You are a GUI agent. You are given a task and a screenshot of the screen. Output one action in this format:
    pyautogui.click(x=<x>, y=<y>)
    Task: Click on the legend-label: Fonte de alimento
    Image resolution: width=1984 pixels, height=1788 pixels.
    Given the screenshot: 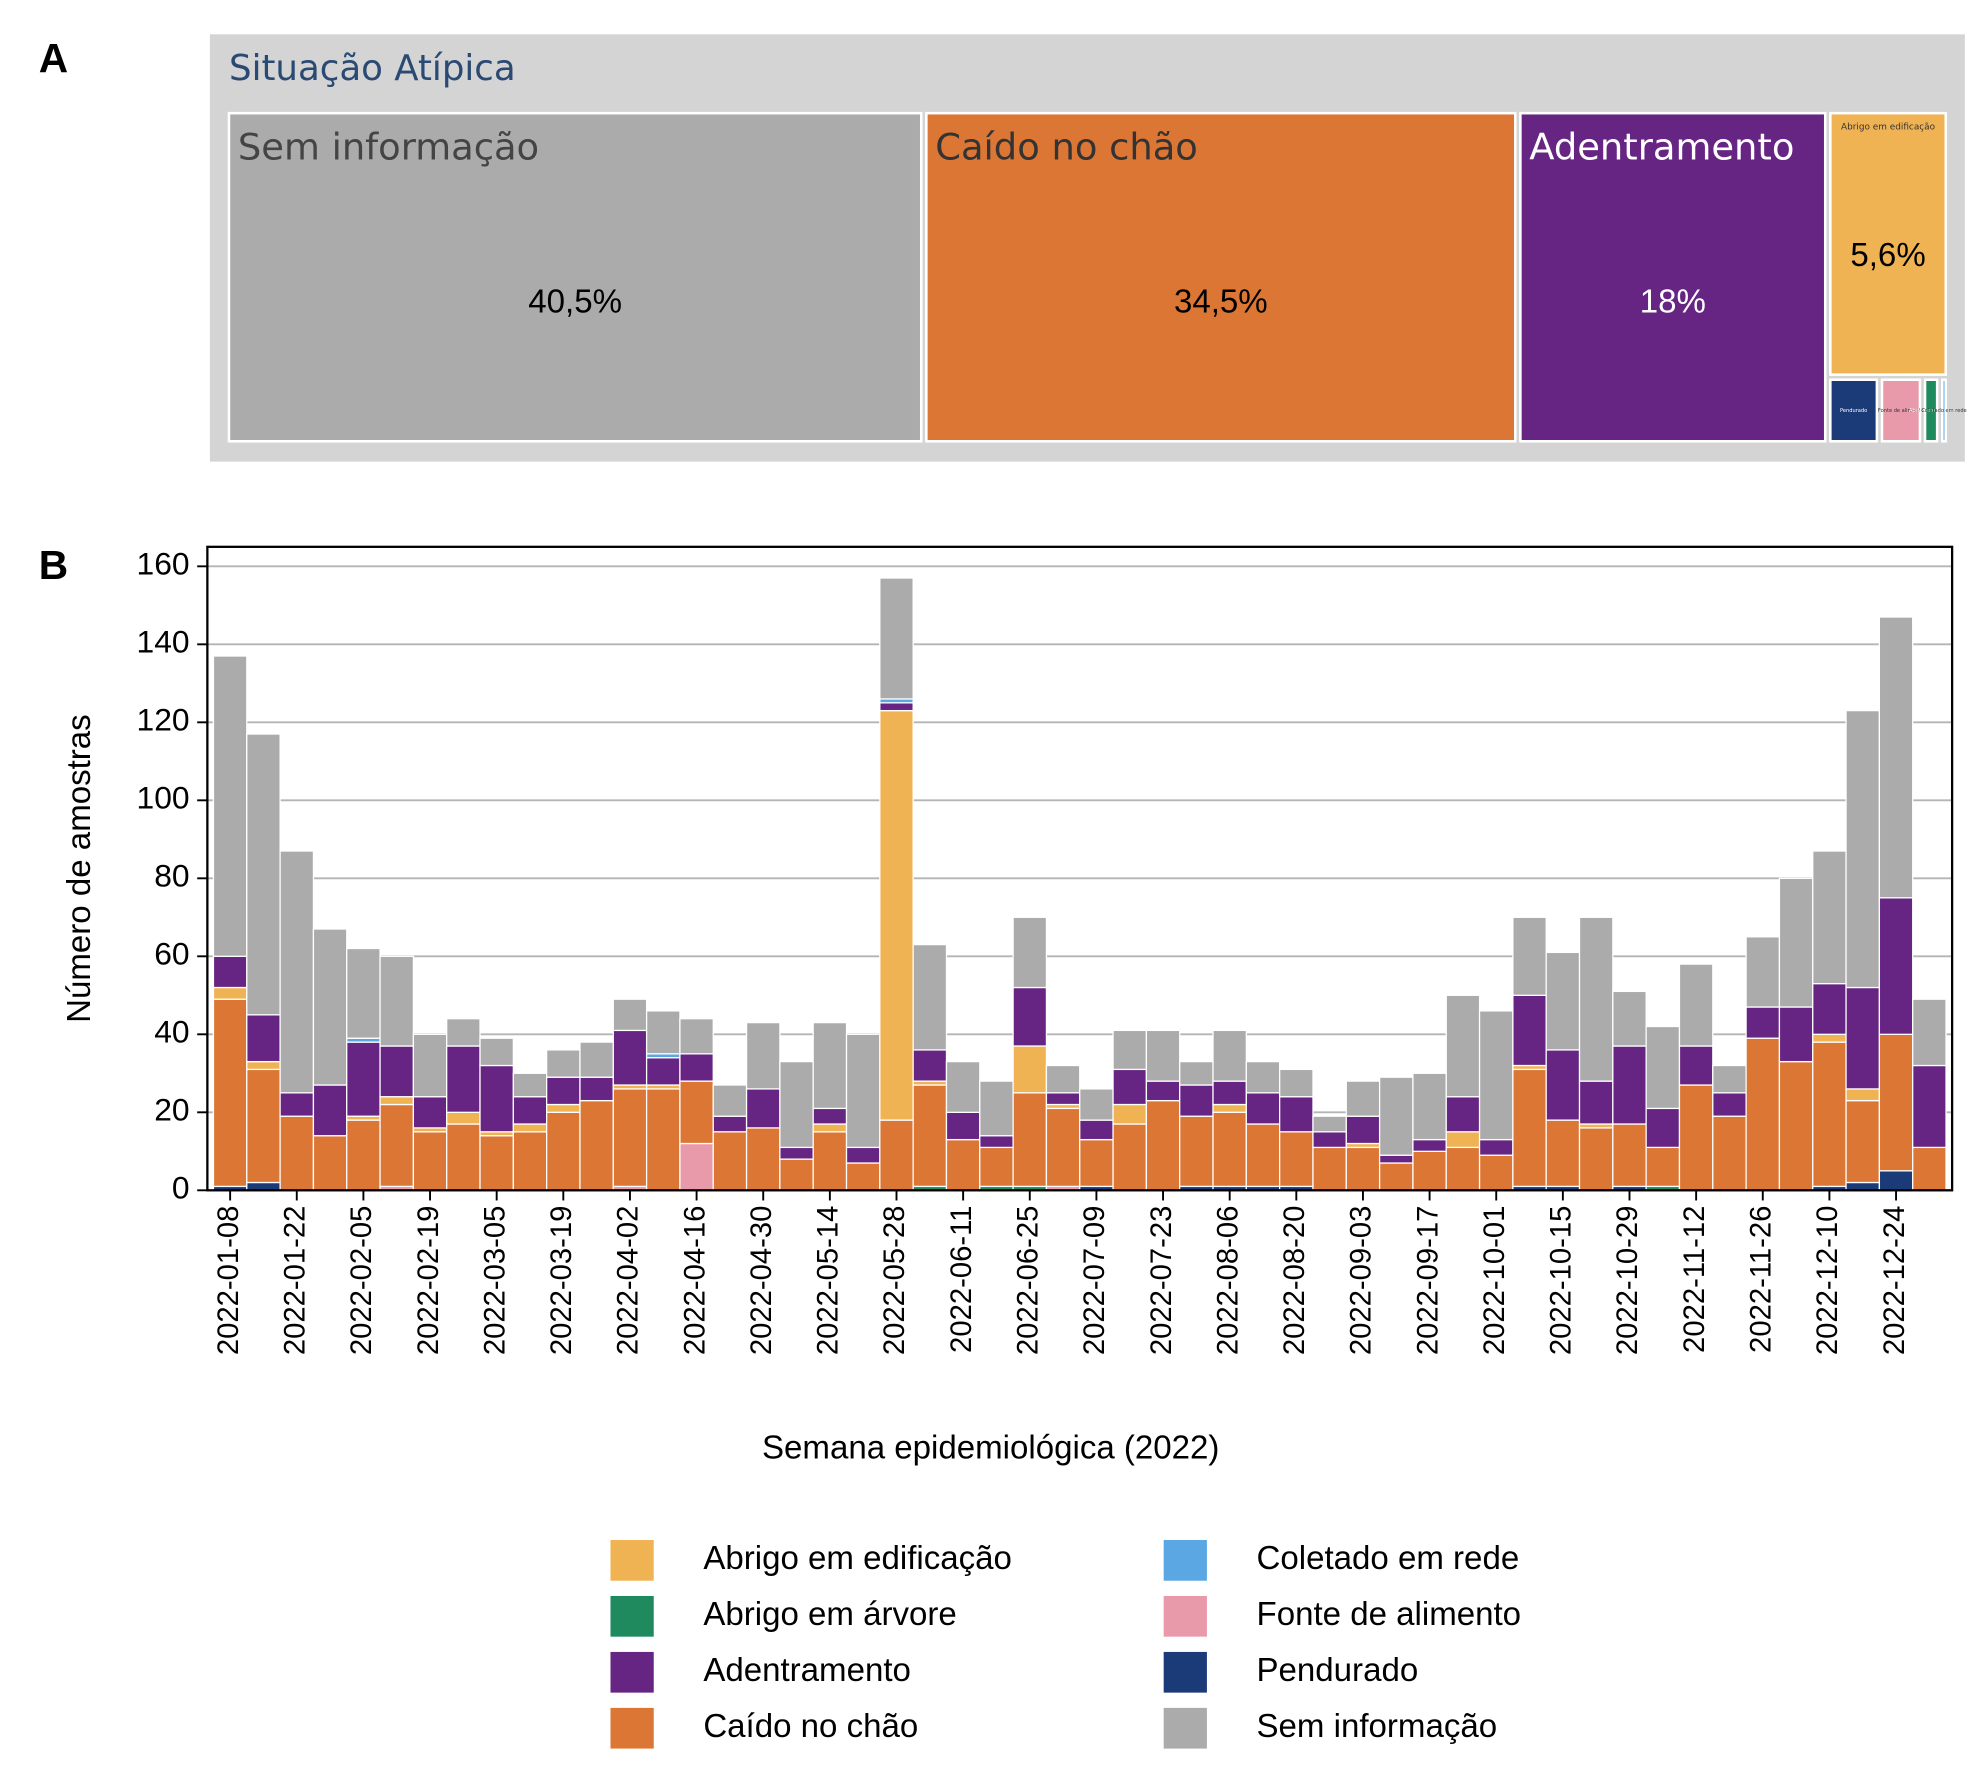 What is the action you would take?
    pyautogui.click(x=1389, y=1614)
    